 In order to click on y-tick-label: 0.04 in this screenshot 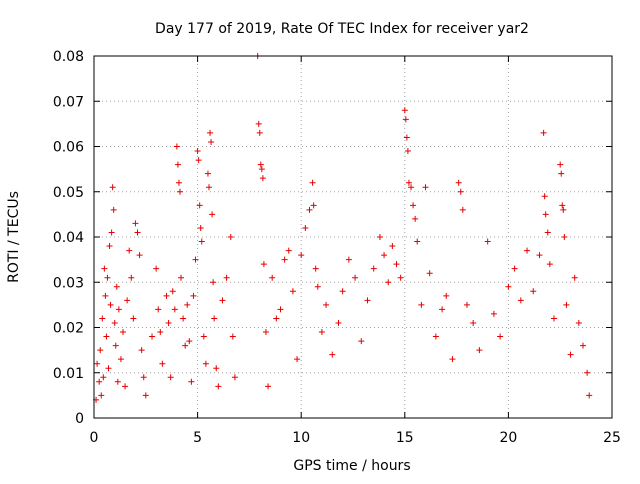, I will do `click(68, 238)`.